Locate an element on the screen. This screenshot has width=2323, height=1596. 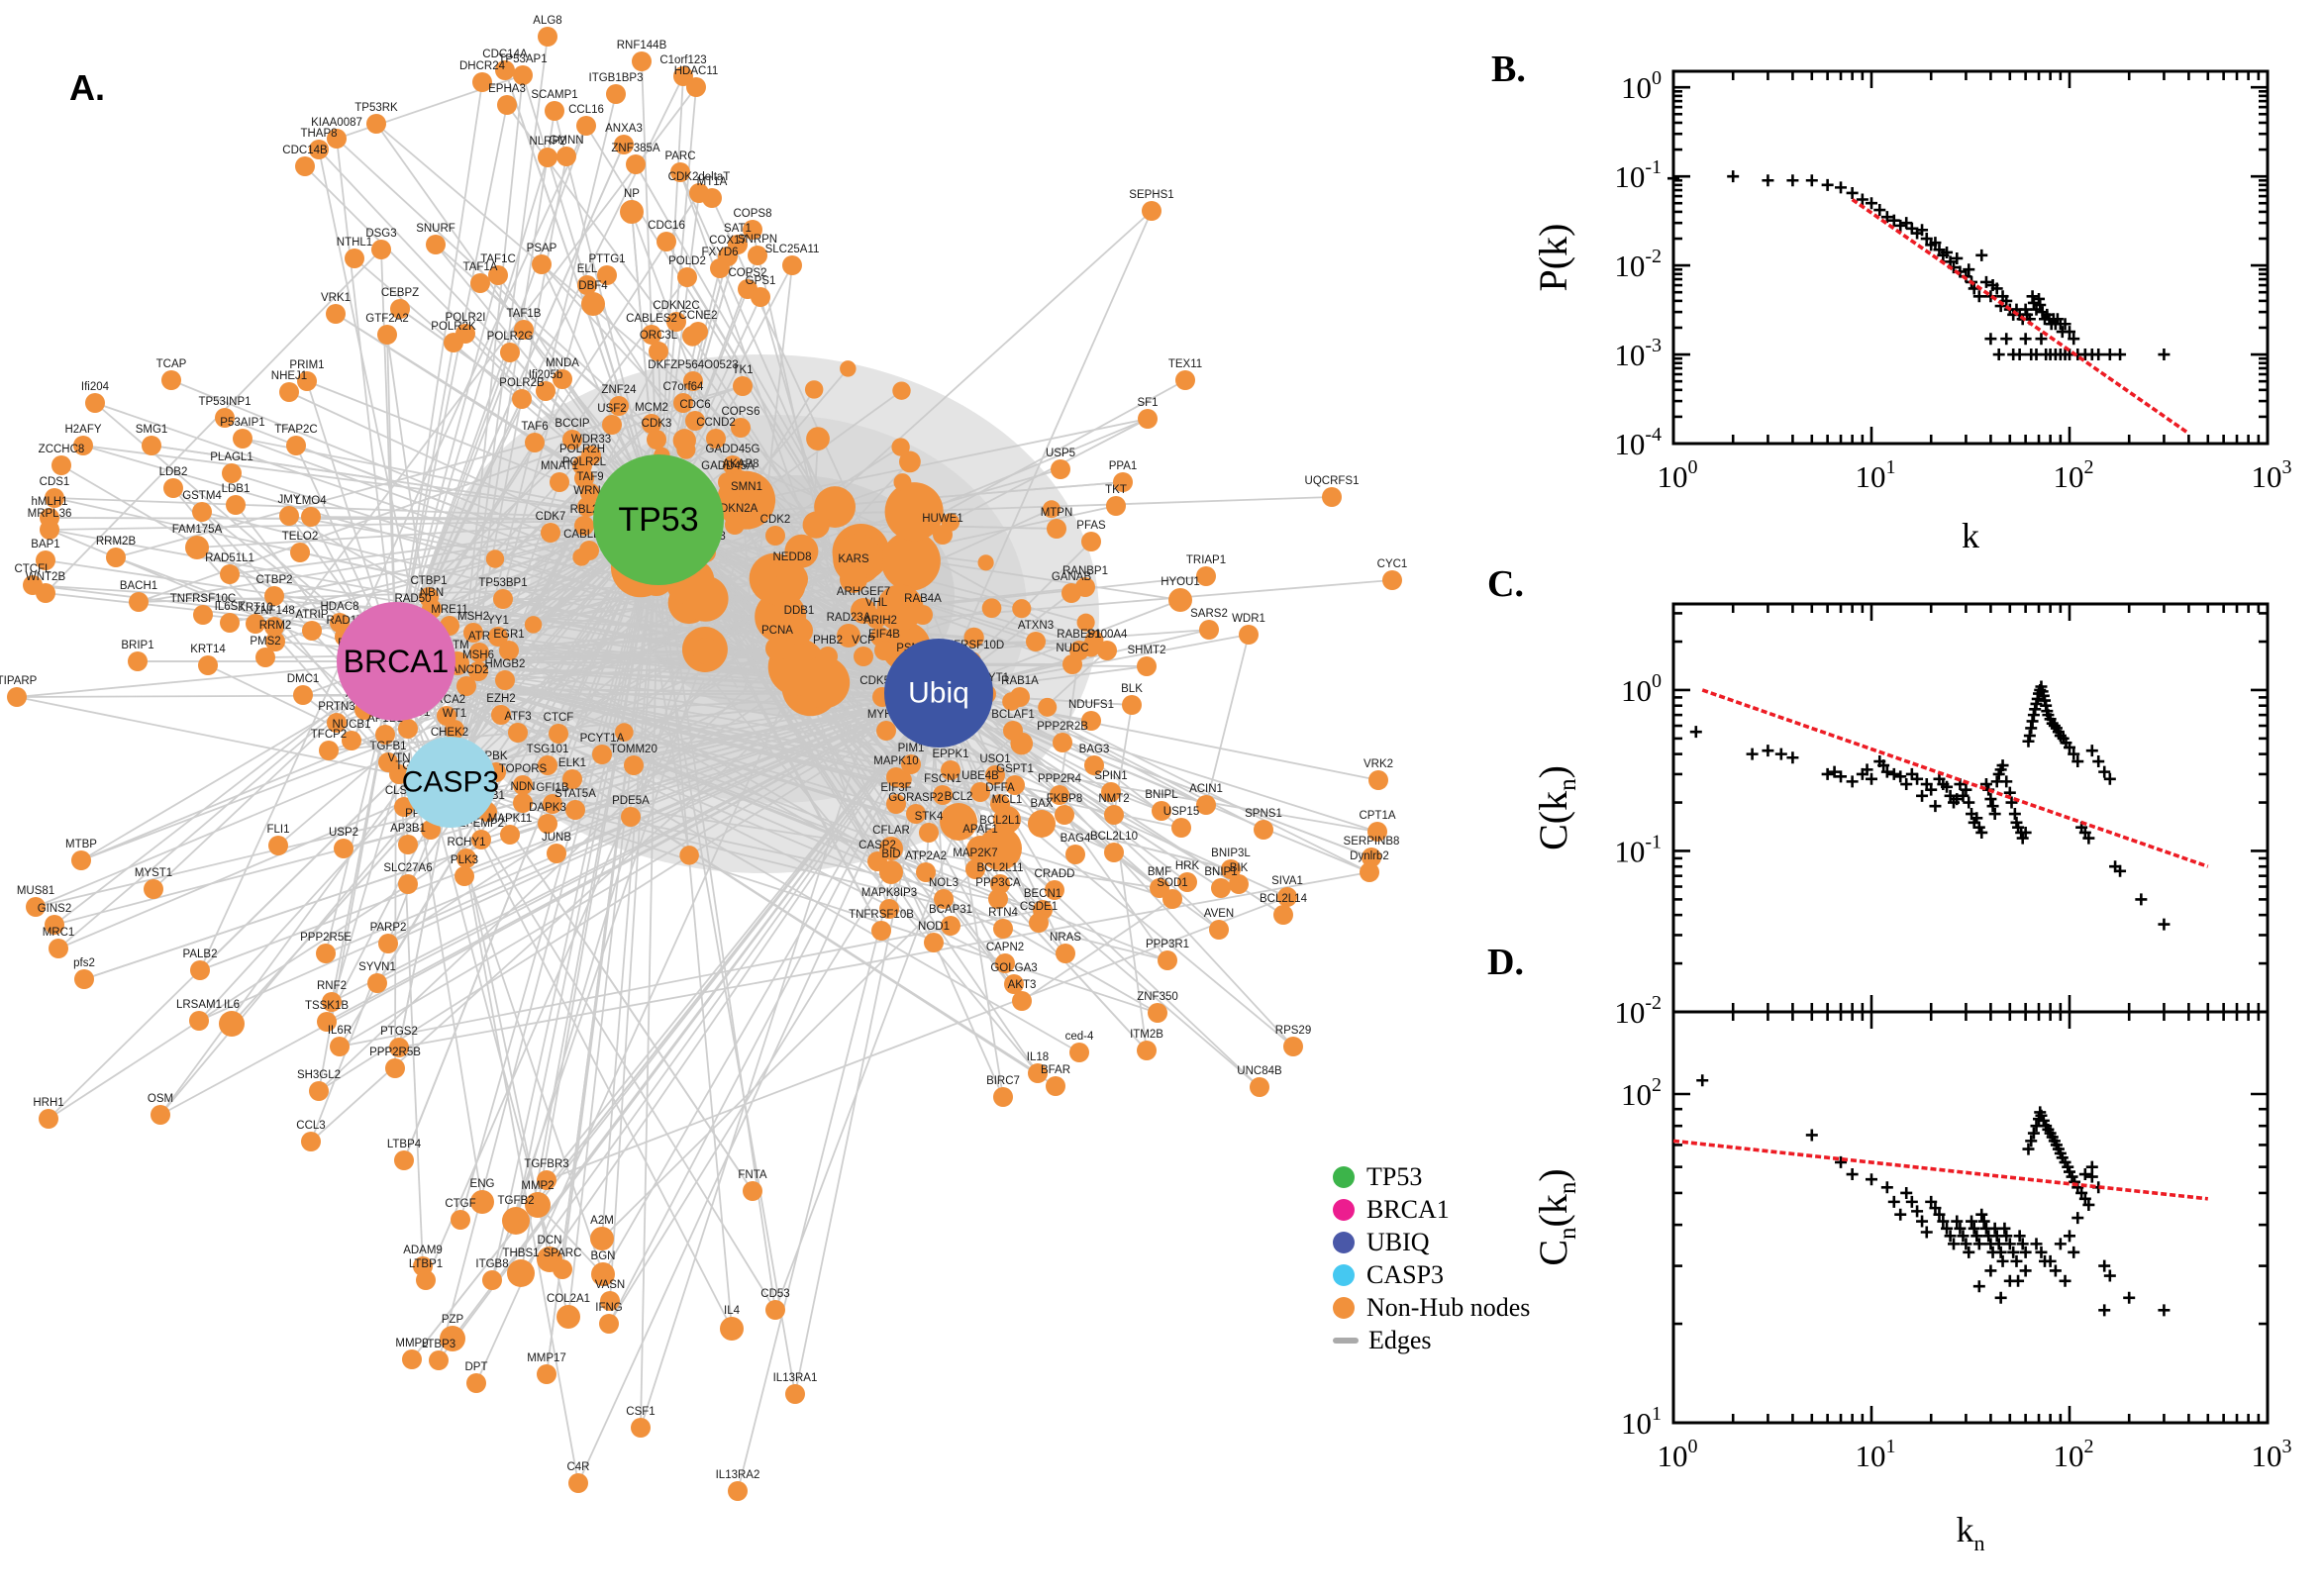
network-node-label: pfs2 is located at coordinates (84, 963).